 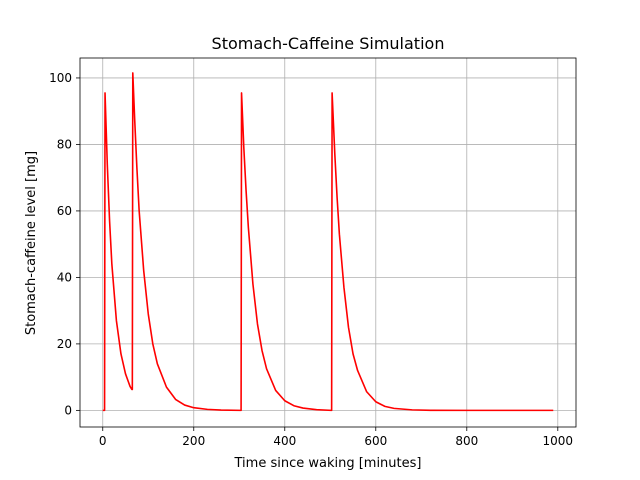 I want to click on x-tick-label: 600, so click(x=375, y=441).